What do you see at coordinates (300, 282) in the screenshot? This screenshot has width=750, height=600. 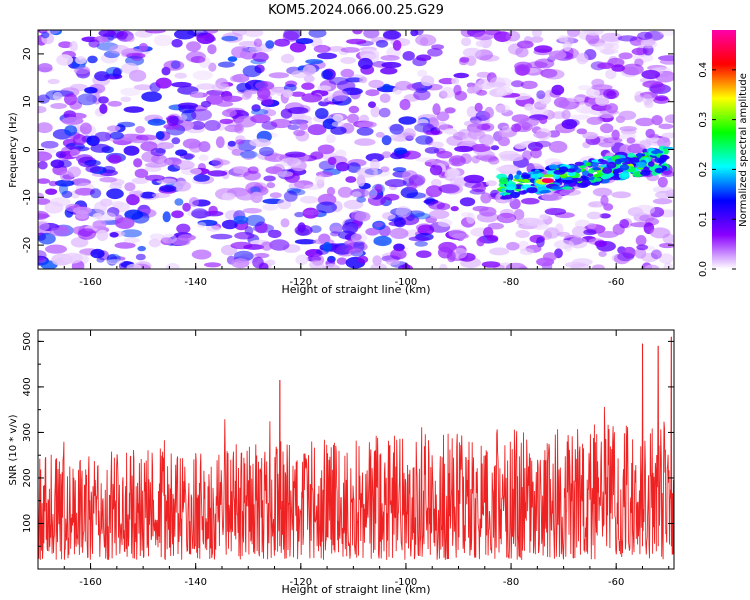 I see `x-tick-label: -120` at bounding box center [300, 282].